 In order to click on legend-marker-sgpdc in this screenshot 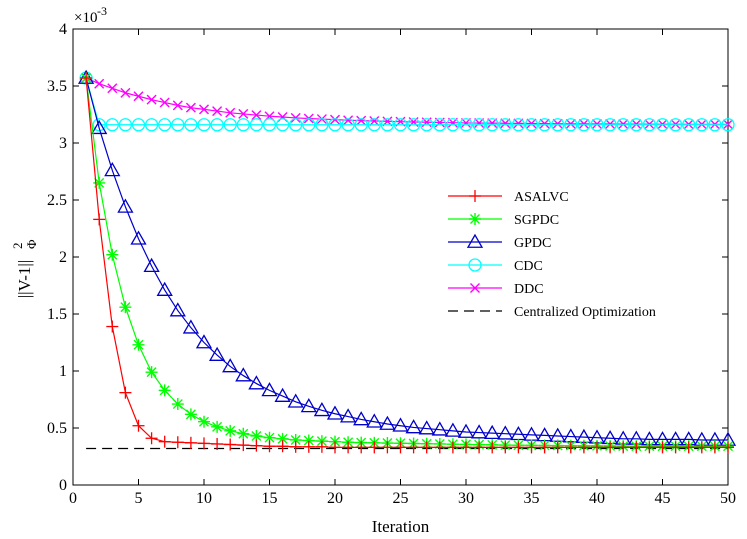, I will do `click(475, 219)`.